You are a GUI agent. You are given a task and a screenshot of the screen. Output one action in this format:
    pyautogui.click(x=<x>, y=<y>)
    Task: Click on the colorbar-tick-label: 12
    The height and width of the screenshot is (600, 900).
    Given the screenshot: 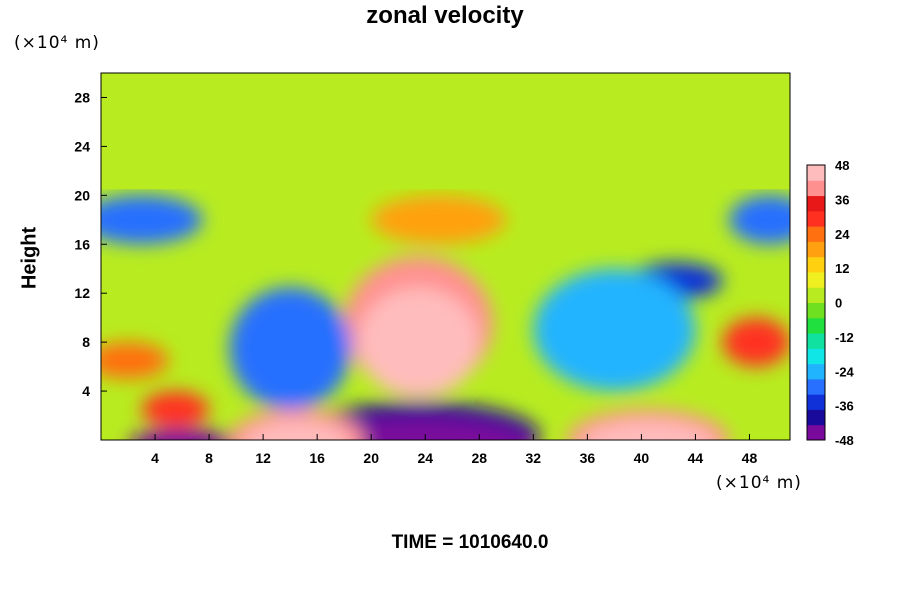 What is the action you would take?
    pyautogui.click(x=842, y=268)
    